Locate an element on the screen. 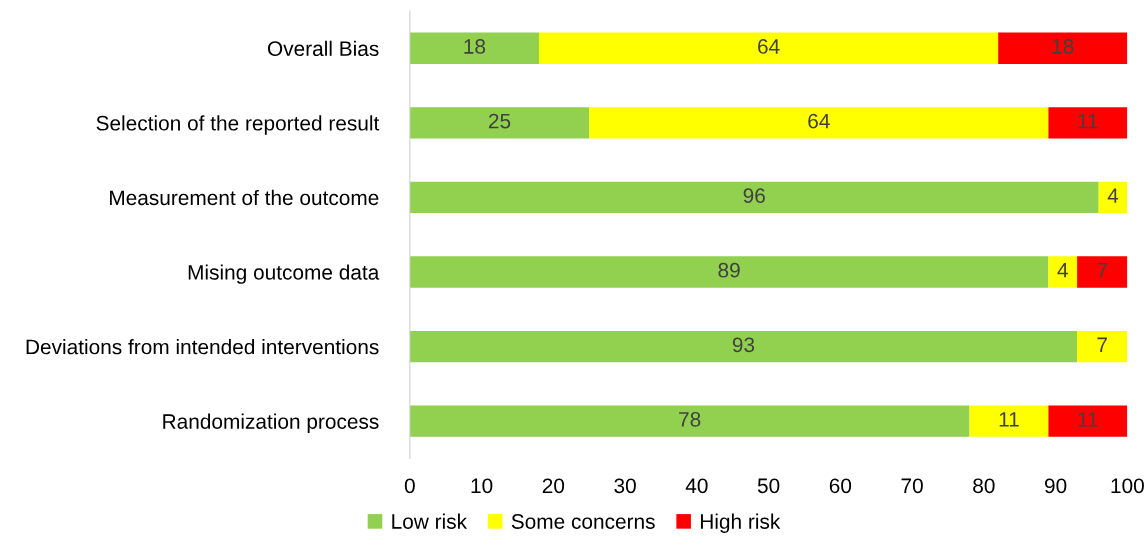 The height and width of the screenshot is (549, 1148). data-label: 78 is located at coordinates (690, 419).